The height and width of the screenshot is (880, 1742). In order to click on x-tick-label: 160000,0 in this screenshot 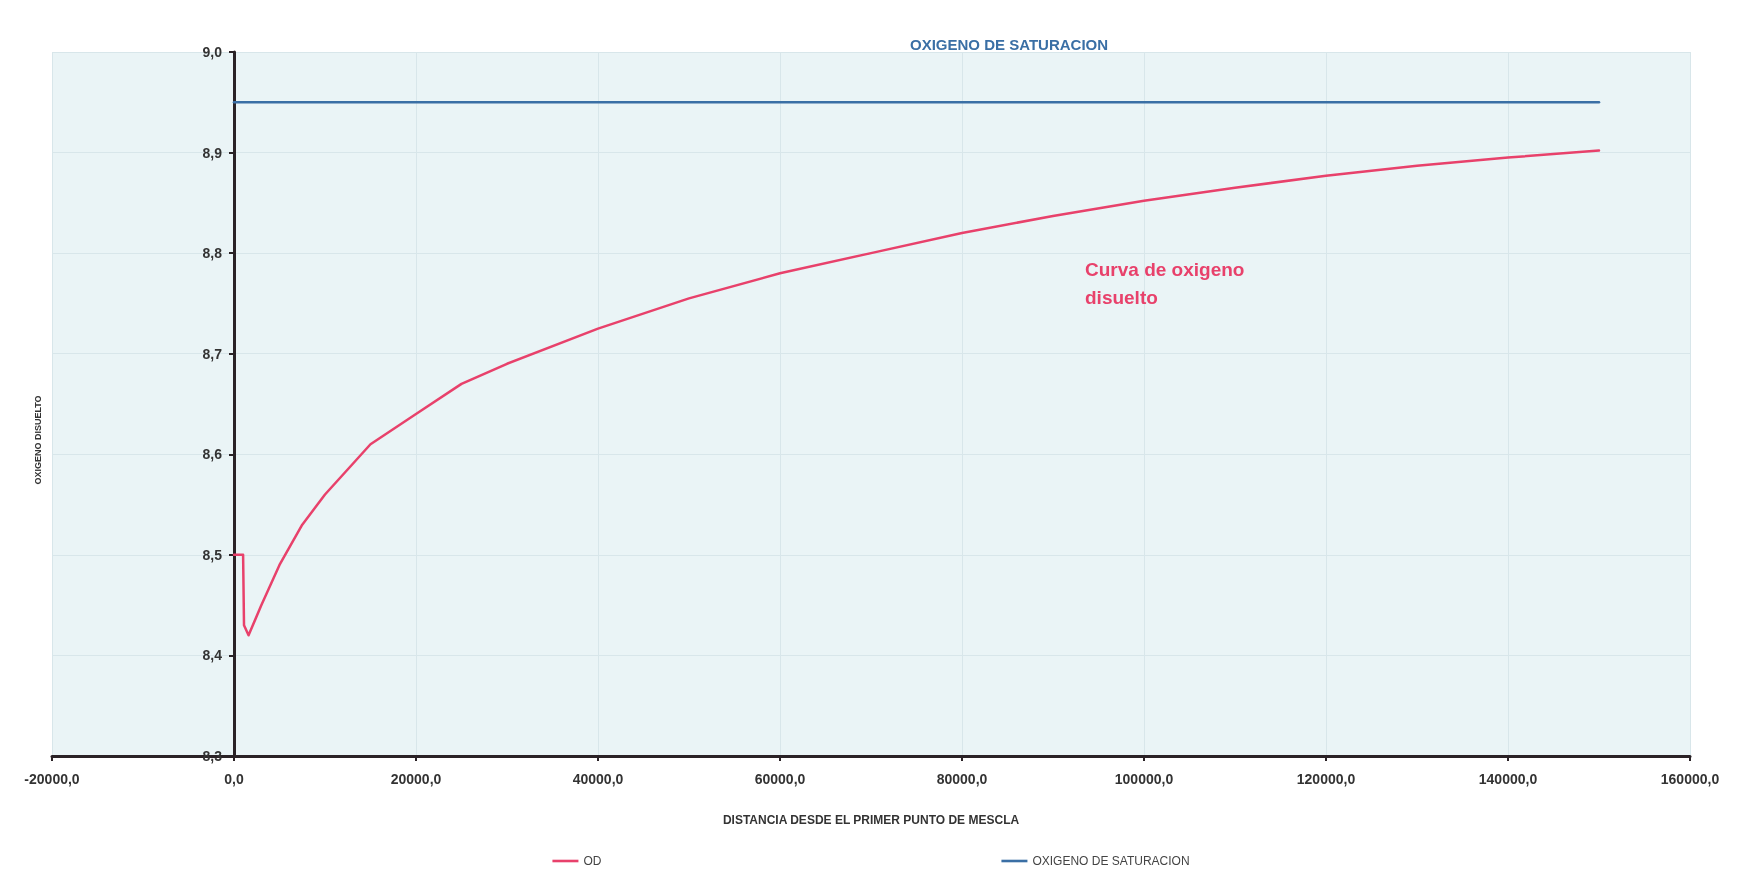, I will do `click(1690, 779)`.